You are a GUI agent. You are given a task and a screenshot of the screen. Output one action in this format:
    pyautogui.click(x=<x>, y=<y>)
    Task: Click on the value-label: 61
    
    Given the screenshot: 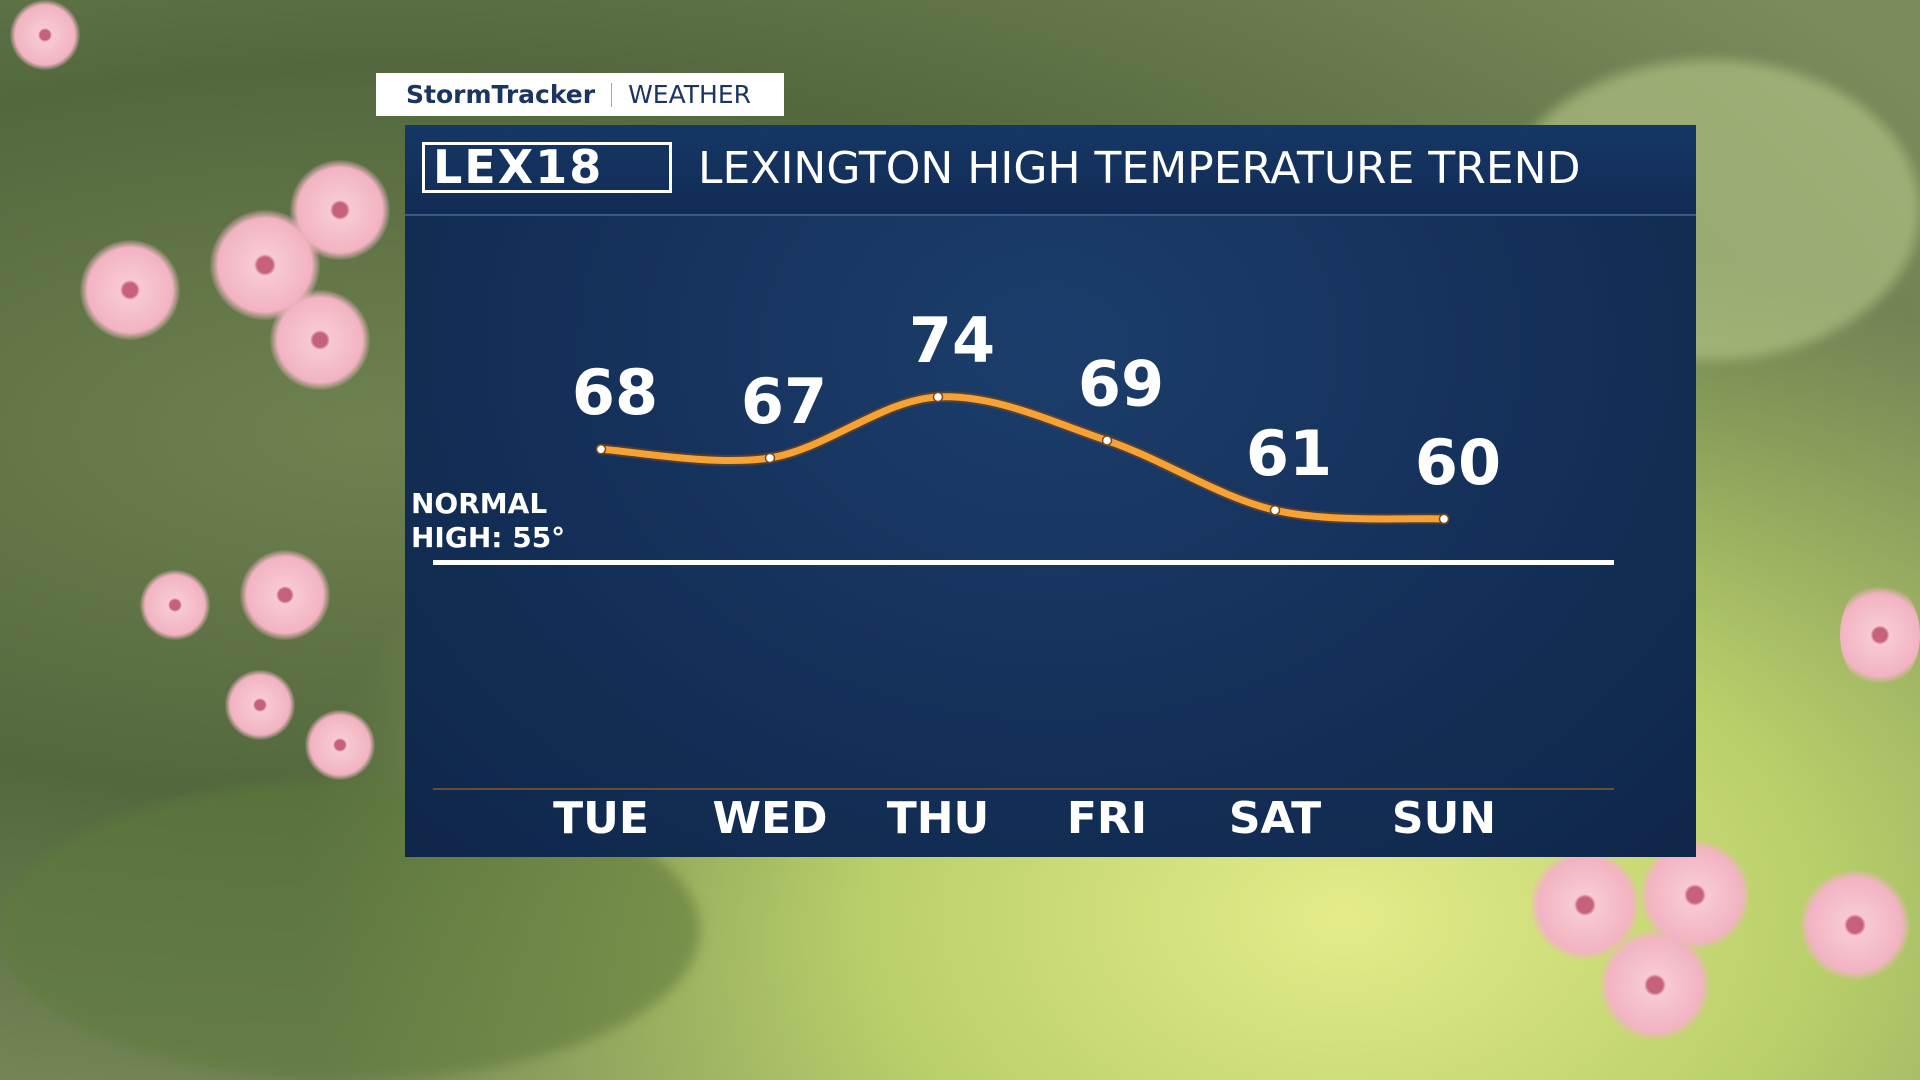 What is the action you would take?
    pyautogui.click(x=1289, y=453)
    